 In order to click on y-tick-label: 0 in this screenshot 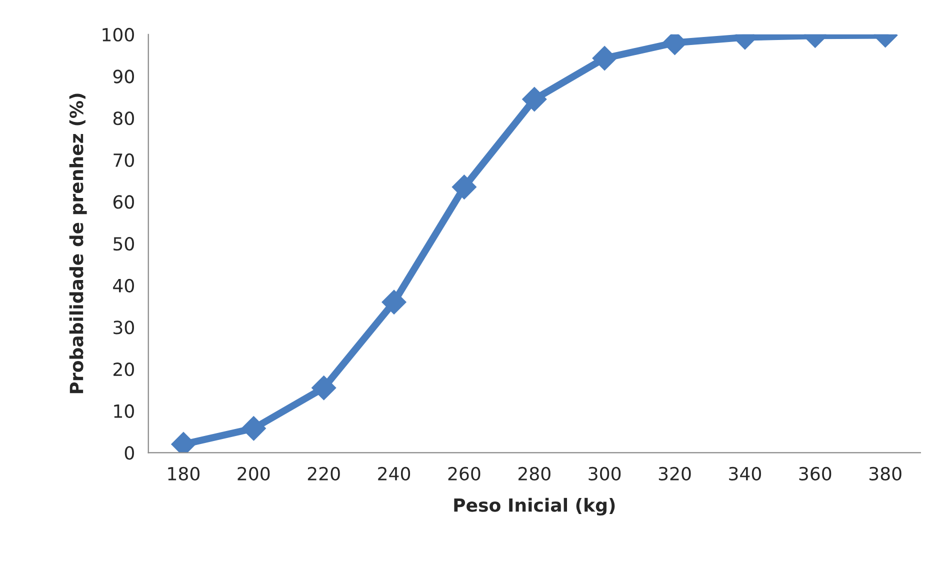, I will do `click(129, 453)`.